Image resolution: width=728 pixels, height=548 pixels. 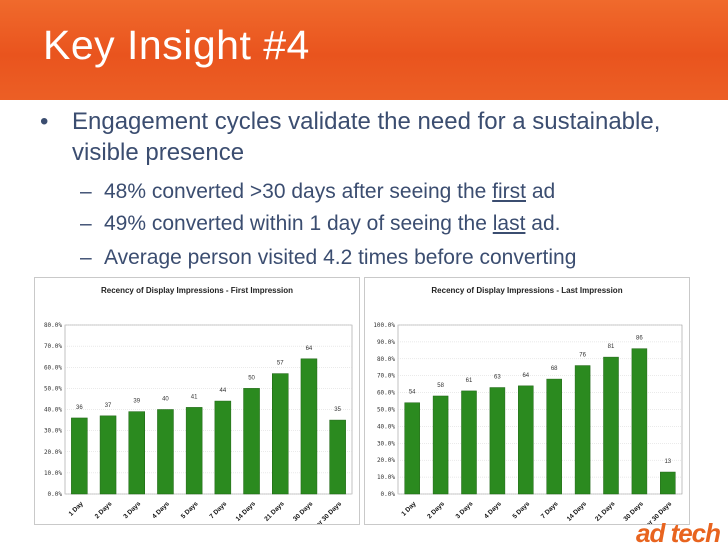 What do you see at coordinates (108, 406) in the screenshot?
I see `data-label: 37` at bounding box center [108, 406].